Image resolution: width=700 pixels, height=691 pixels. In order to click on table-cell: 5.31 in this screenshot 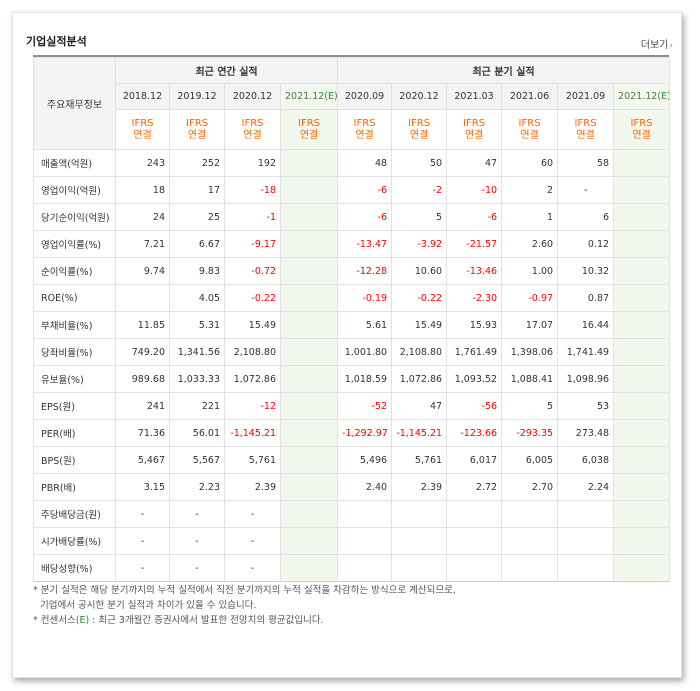, I will do `click(197, 325)`.